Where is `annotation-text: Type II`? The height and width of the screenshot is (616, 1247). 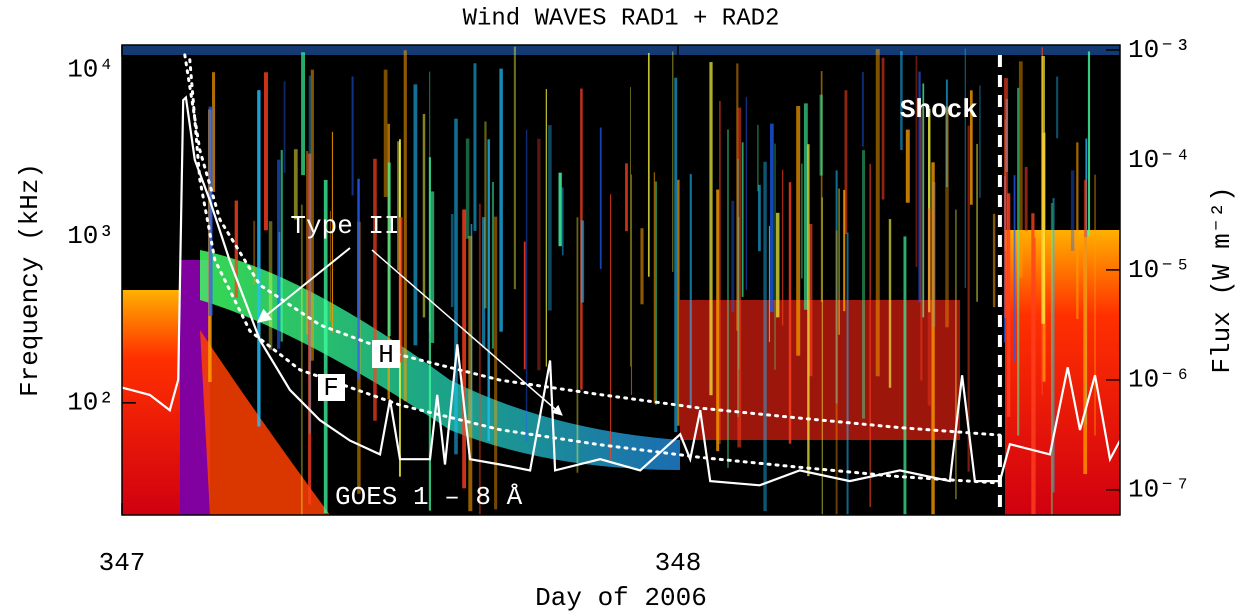 annotation-text: Type II is located at coordinates (344, 226).